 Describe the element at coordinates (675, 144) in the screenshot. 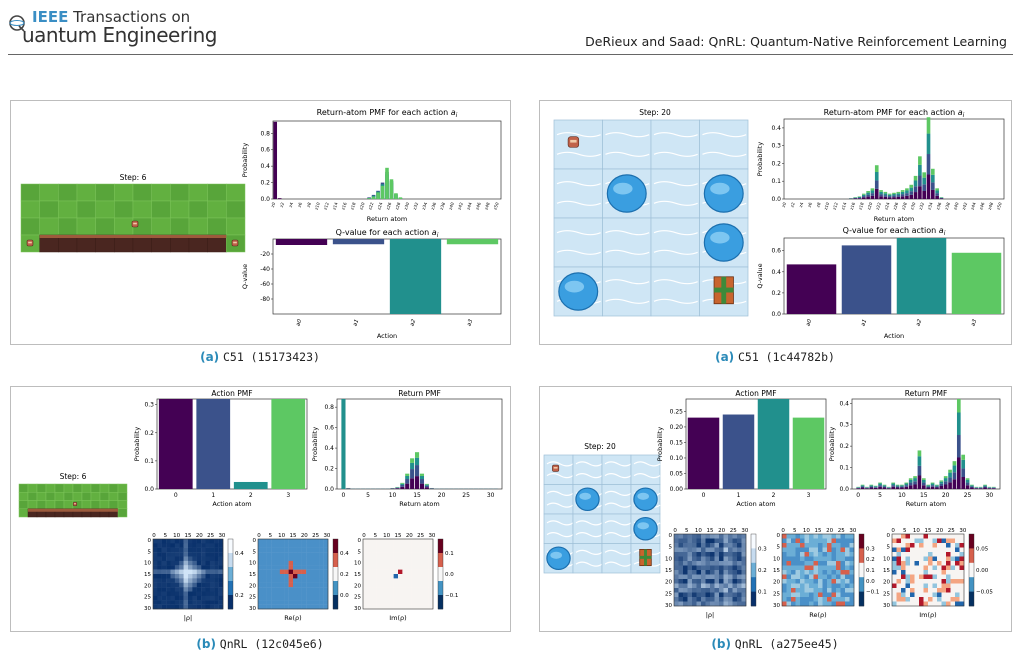

I see `frozen-tile` at that location.